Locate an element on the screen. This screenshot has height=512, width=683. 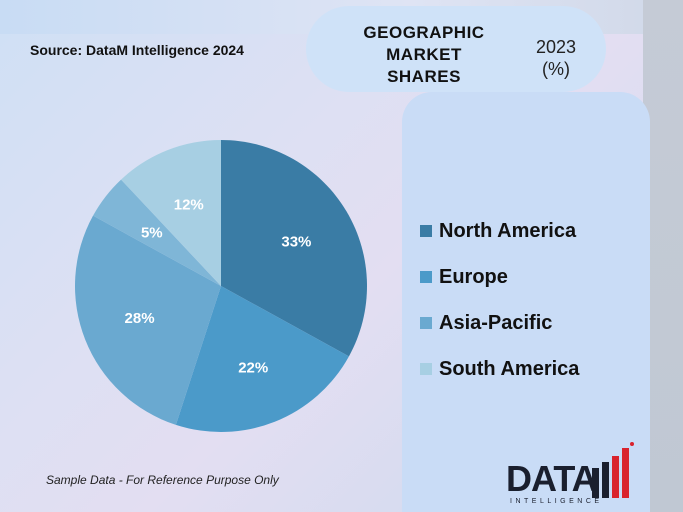
title-line-2: MARKET is located at coordinates (424, 54).